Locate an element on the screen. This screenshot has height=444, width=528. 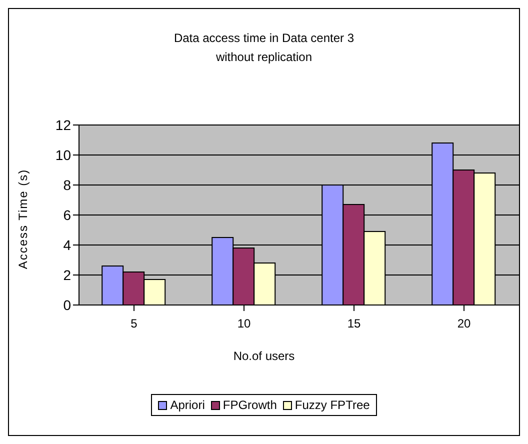
x-tick-label: 5 is located at coordinates (134, 323).